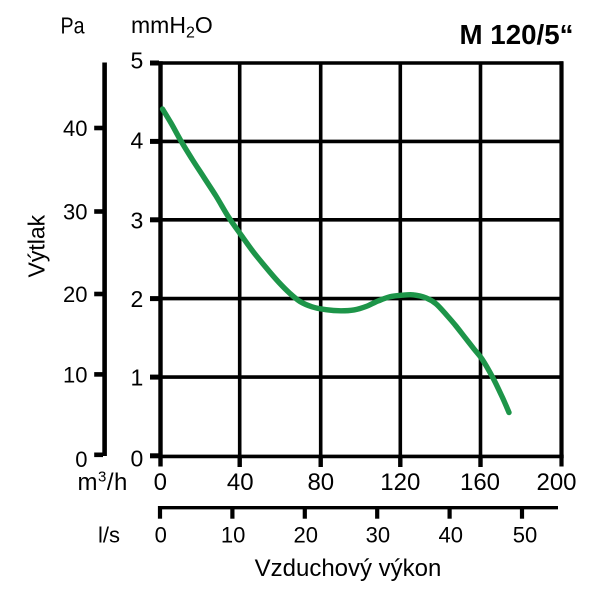 The image size is (600, 600). What do you see at coordinates (348, 568) in the screenshot?
I see `svg-text: Vzduchový výkon` at bounding box center [348, 568].